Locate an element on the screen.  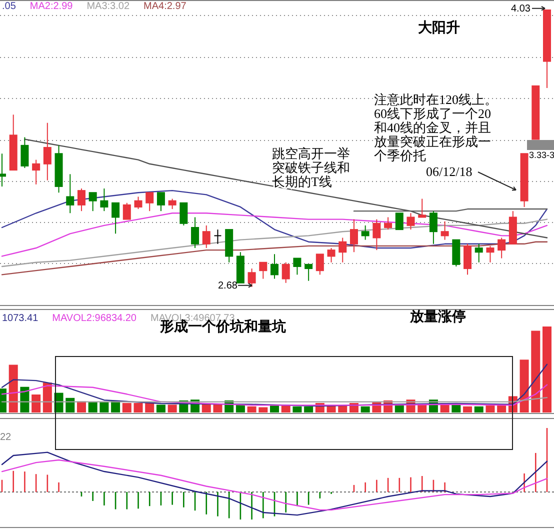
text: MAVOL2:96834.20 is located at coordinates (94, 318).